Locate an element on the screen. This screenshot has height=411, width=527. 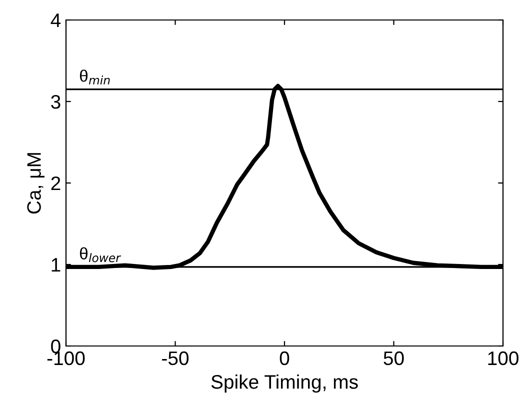
ref-line-label: θ$_{lower}$ is located at coordinates (101, 254).